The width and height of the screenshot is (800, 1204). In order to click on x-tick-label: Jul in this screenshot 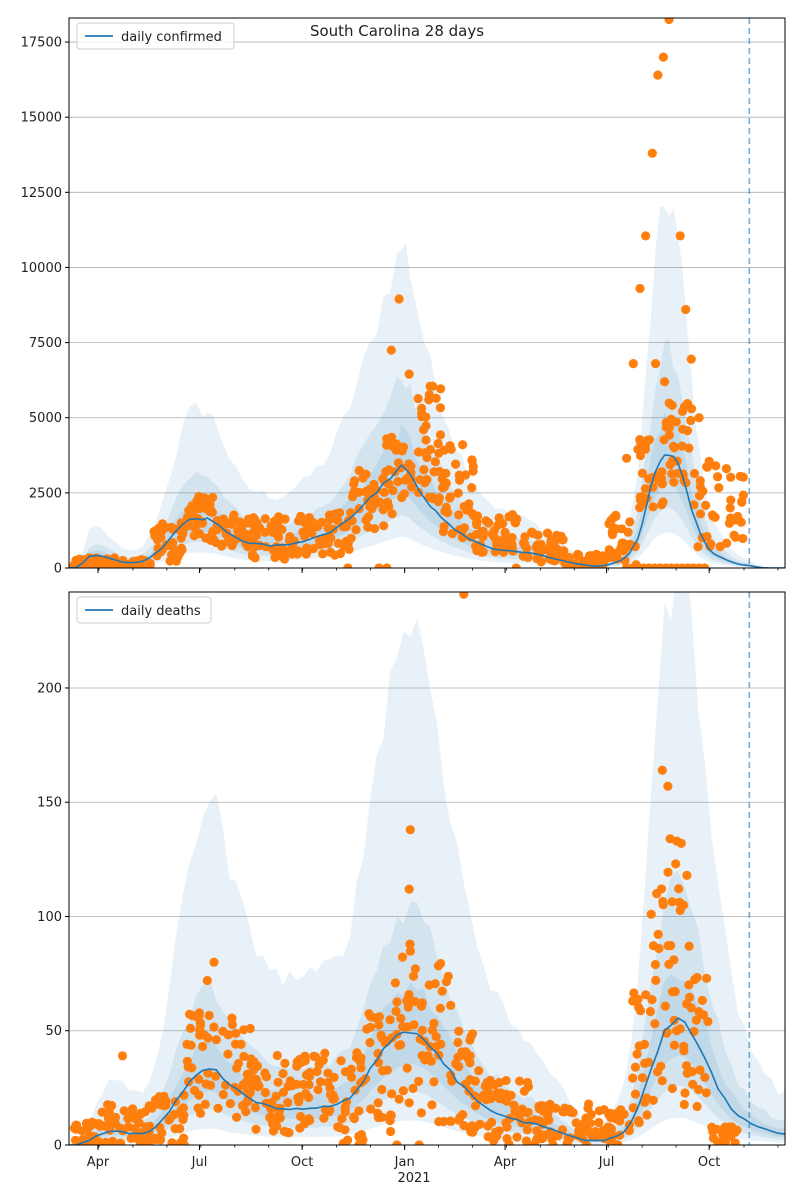, I will do `click(606, 1162)`.